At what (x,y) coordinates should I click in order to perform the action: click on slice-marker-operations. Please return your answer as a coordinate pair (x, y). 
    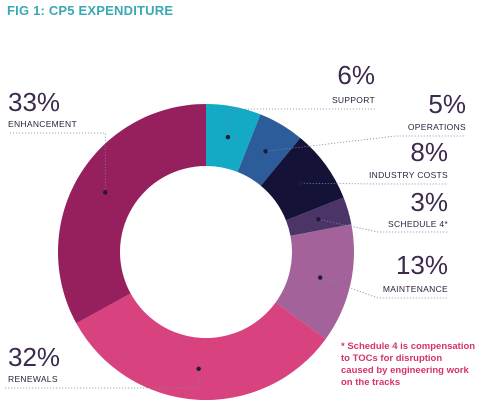
    Looking at the image, I should click on (265, 151).